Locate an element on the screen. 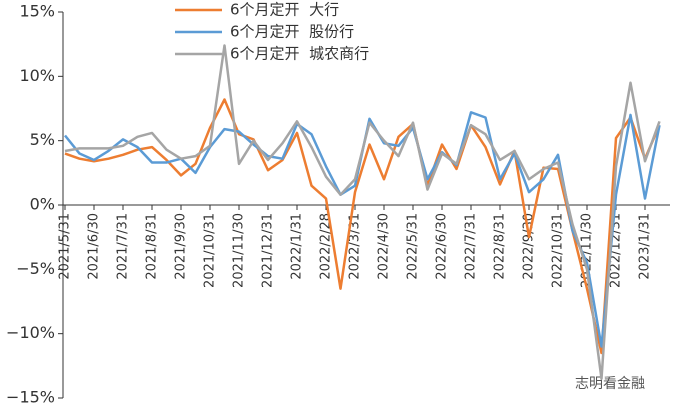 Image resolution: width=674 pixels, height=413 pixels. watermark: 志明看金融 is located at coordinates (610, 384).